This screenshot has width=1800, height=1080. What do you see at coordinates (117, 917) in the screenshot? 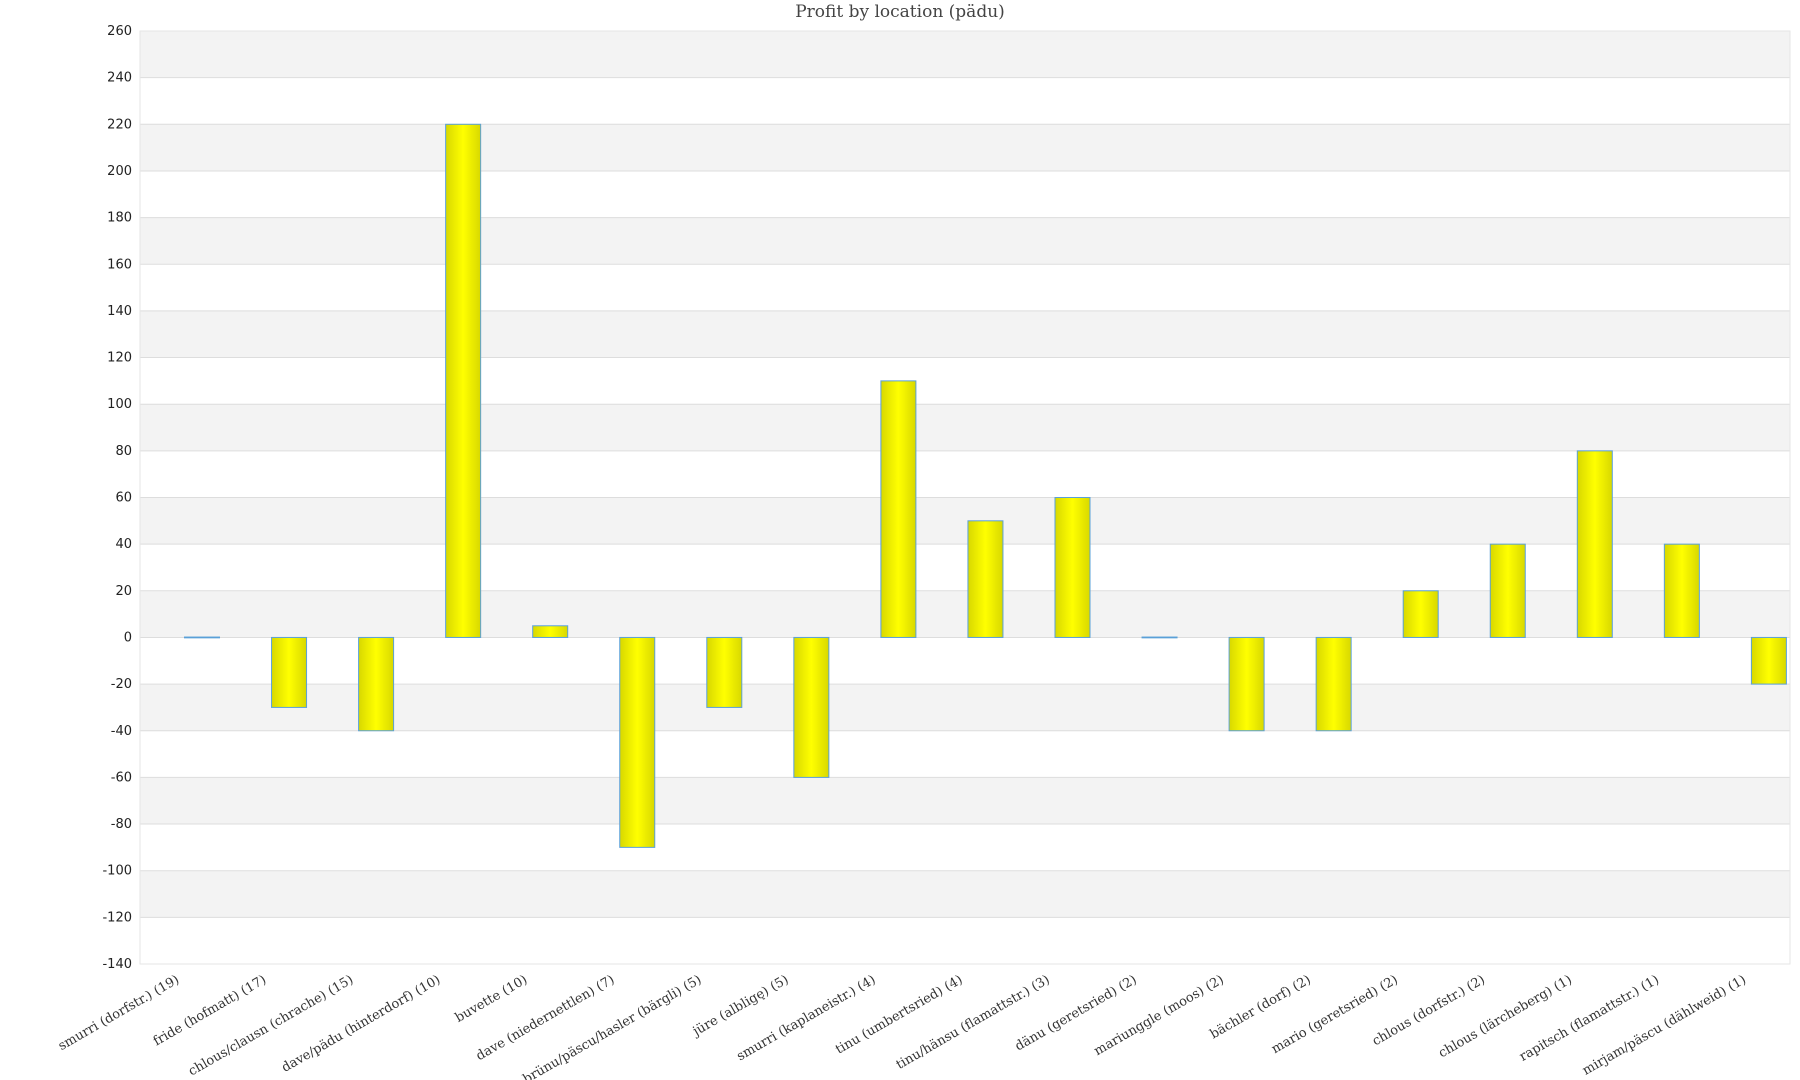
I see `y-tick-label: -120` at bounding box center [117, 917].